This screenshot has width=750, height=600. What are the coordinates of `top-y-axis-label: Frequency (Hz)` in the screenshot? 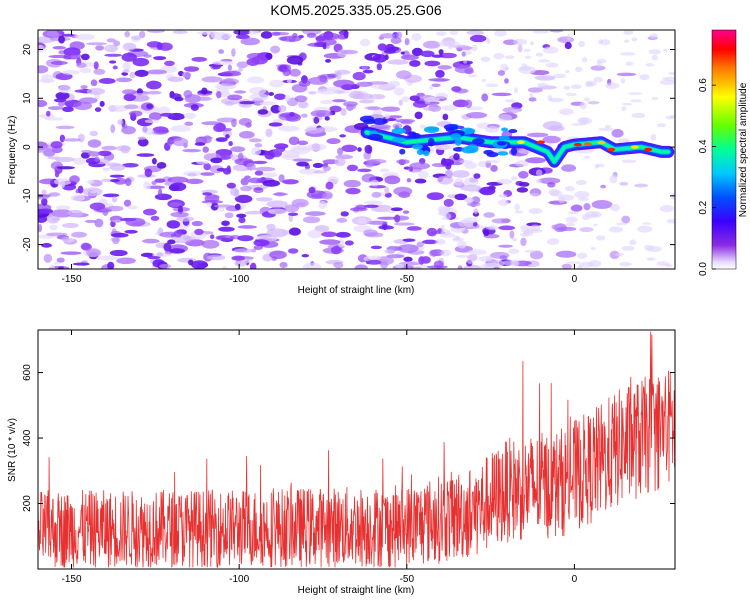 It's located at (12, 150).